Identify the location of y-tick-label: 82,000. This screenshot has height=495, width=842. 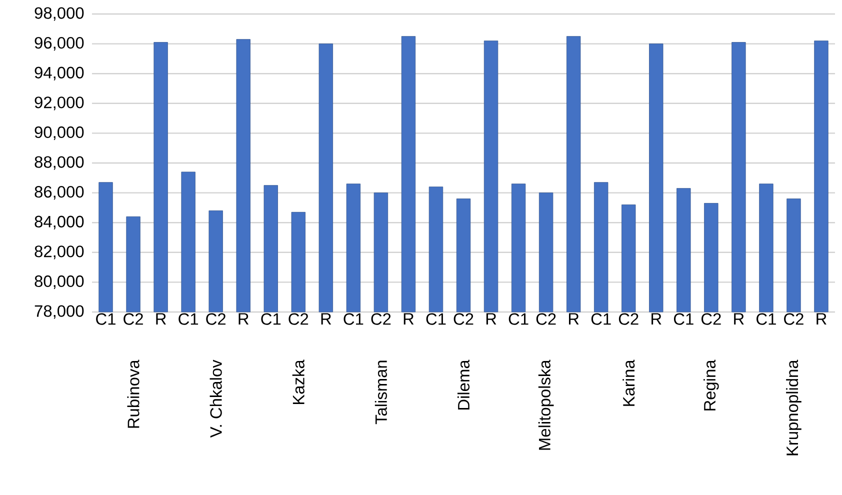
(59, 253).